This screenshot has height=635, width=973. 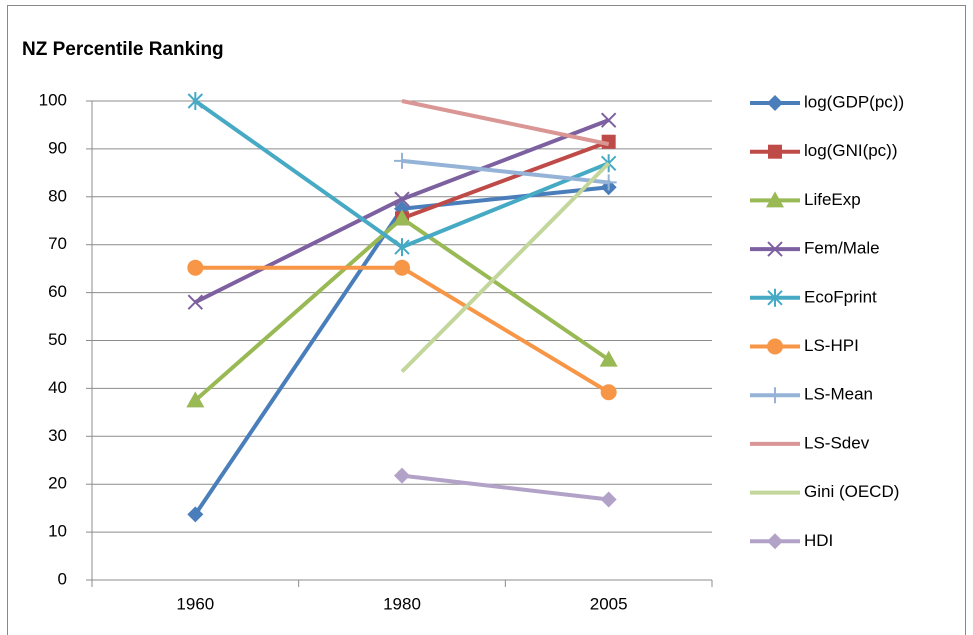 I want to click on y-tick-label: 10, so click(x=57, y=531).